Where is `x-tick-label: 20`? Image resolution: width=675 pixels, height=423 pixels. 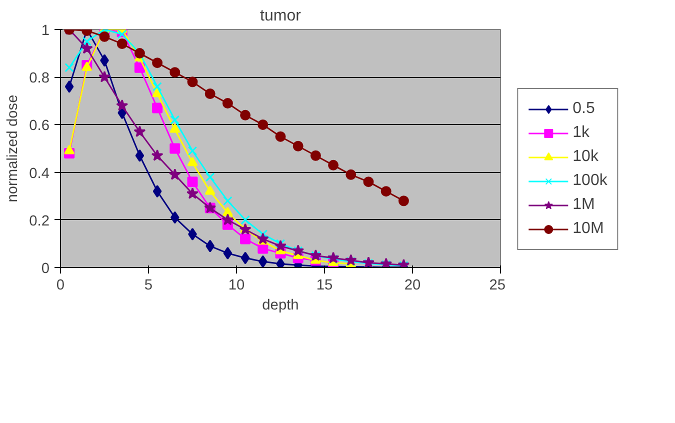
x-tick-label: 20 is located at coordinates (412, 286).